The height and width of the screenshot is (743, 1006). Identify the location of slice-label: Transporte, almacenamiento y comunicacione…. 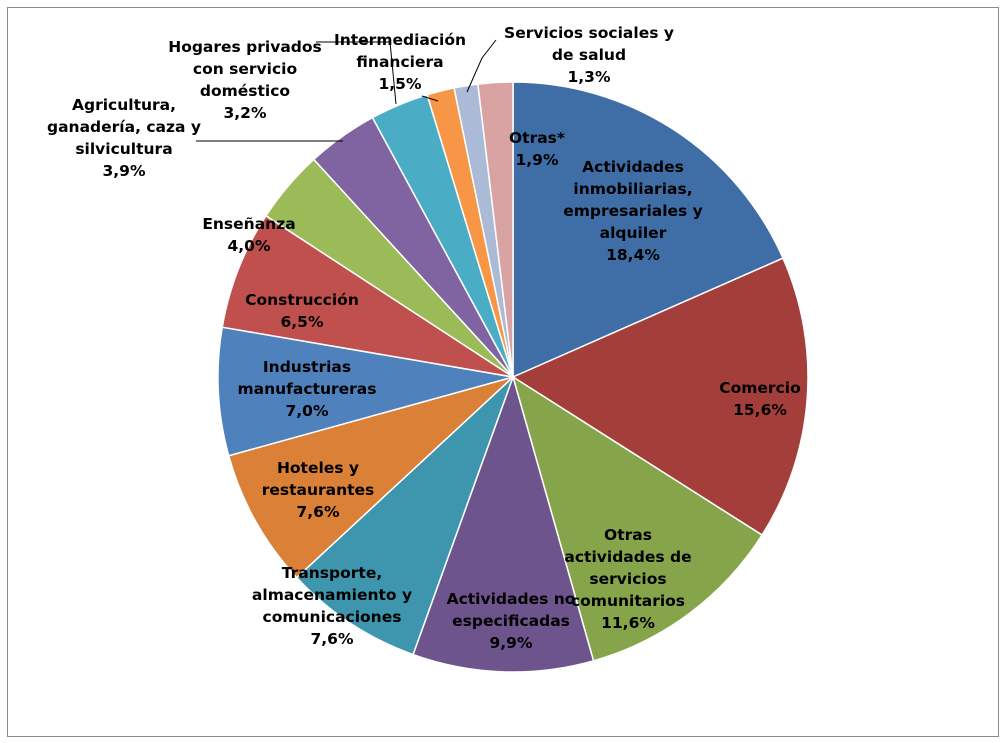
(332, 606).